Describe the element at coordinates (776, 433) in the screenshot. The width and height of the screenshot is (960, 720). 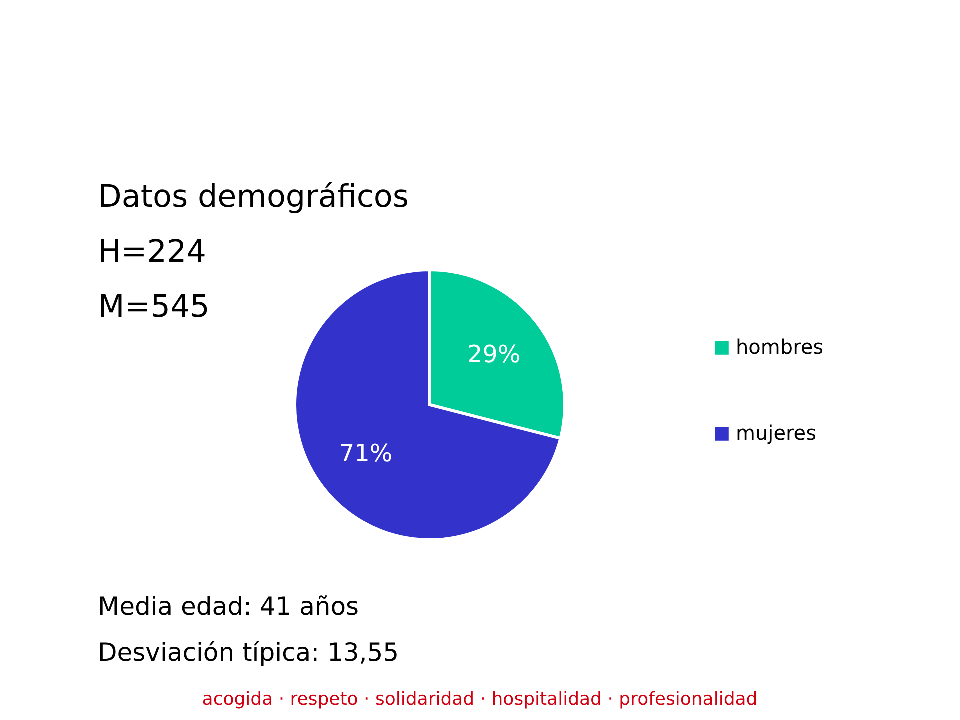
I see `legend-label: mujeres` at that location.